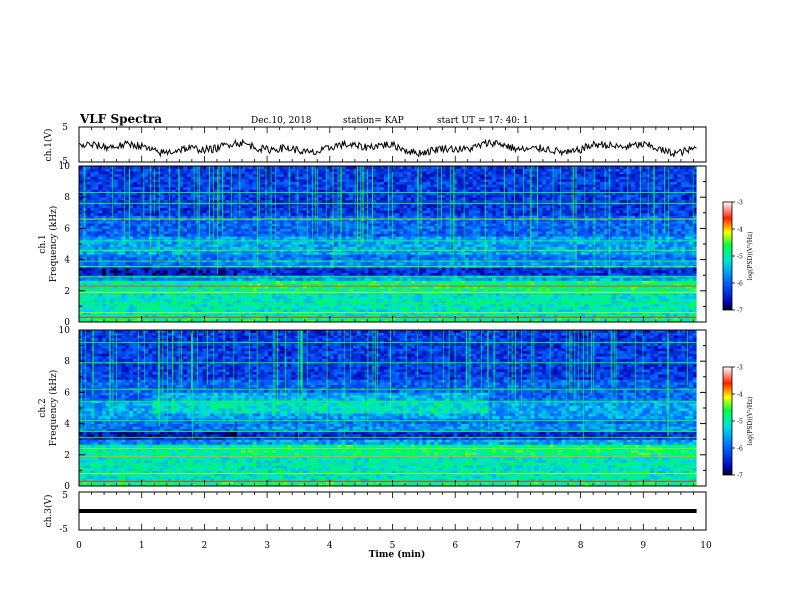 The width and height of the screenshot is (792, 612). Describe the element at coordinates (281, 121) in the screenshot. I see `date-label: Dec.10, 2018` at that location.